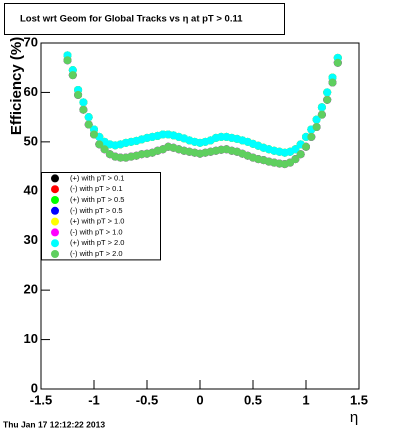 The height and width of the screenshot is (433, 400). Describe the element at coordinates (359, 399) in the screenshot. I see `x-tick-label: 1.5` at that location.